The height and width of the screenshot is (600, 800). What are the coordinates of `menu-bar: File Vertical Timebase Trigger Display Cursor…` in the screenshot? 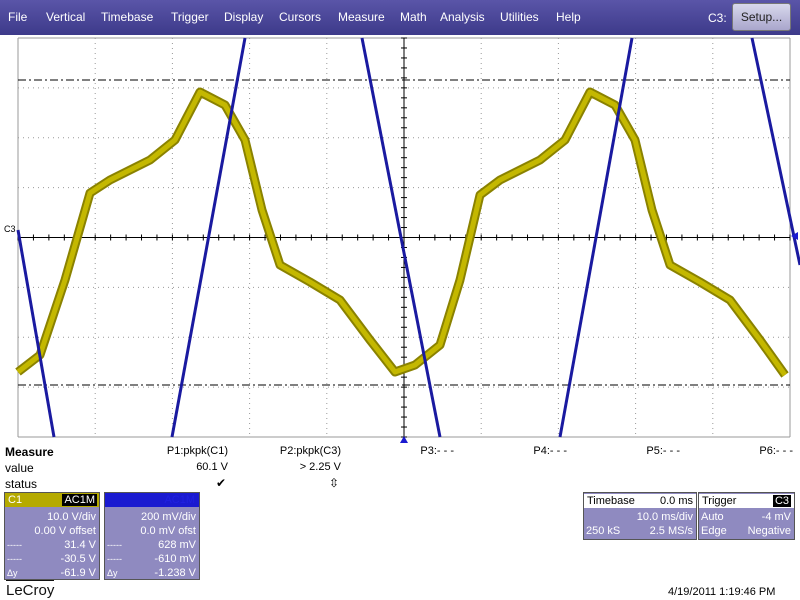 It's located at (400, 17).